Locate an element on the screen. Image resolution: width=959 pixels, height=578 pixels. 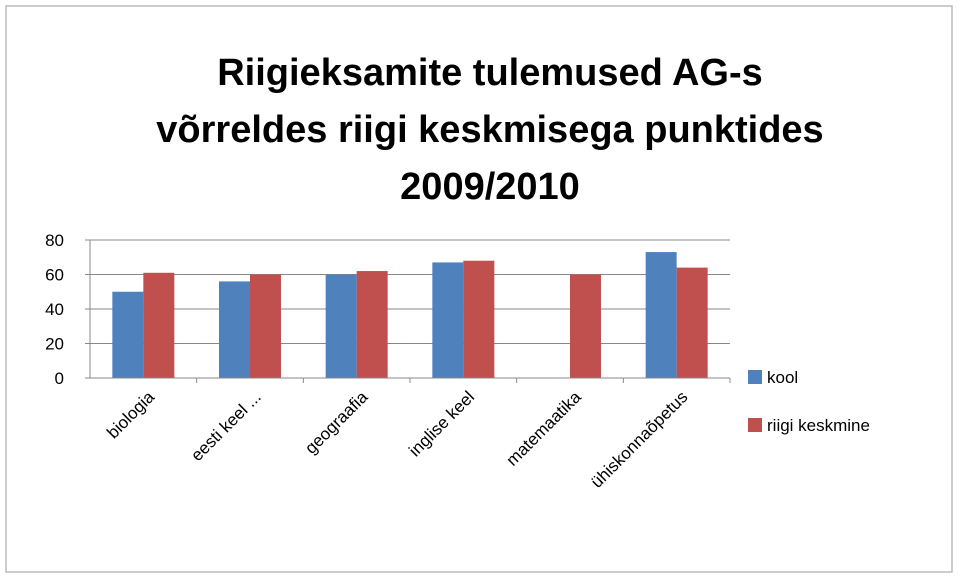
y-tick-label: 0 is located at coordinates (59, 378).